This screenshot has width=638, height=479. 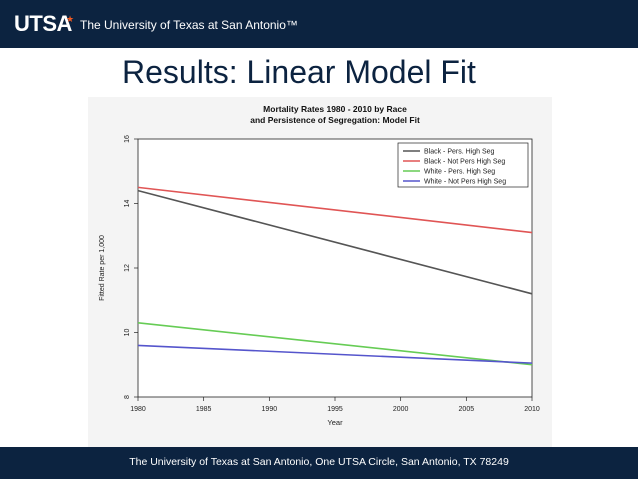 What do you see at coordinates (532, 409) in the screenshot?
I see `x-tick-label: 2010` at bounding box center [532, 409].